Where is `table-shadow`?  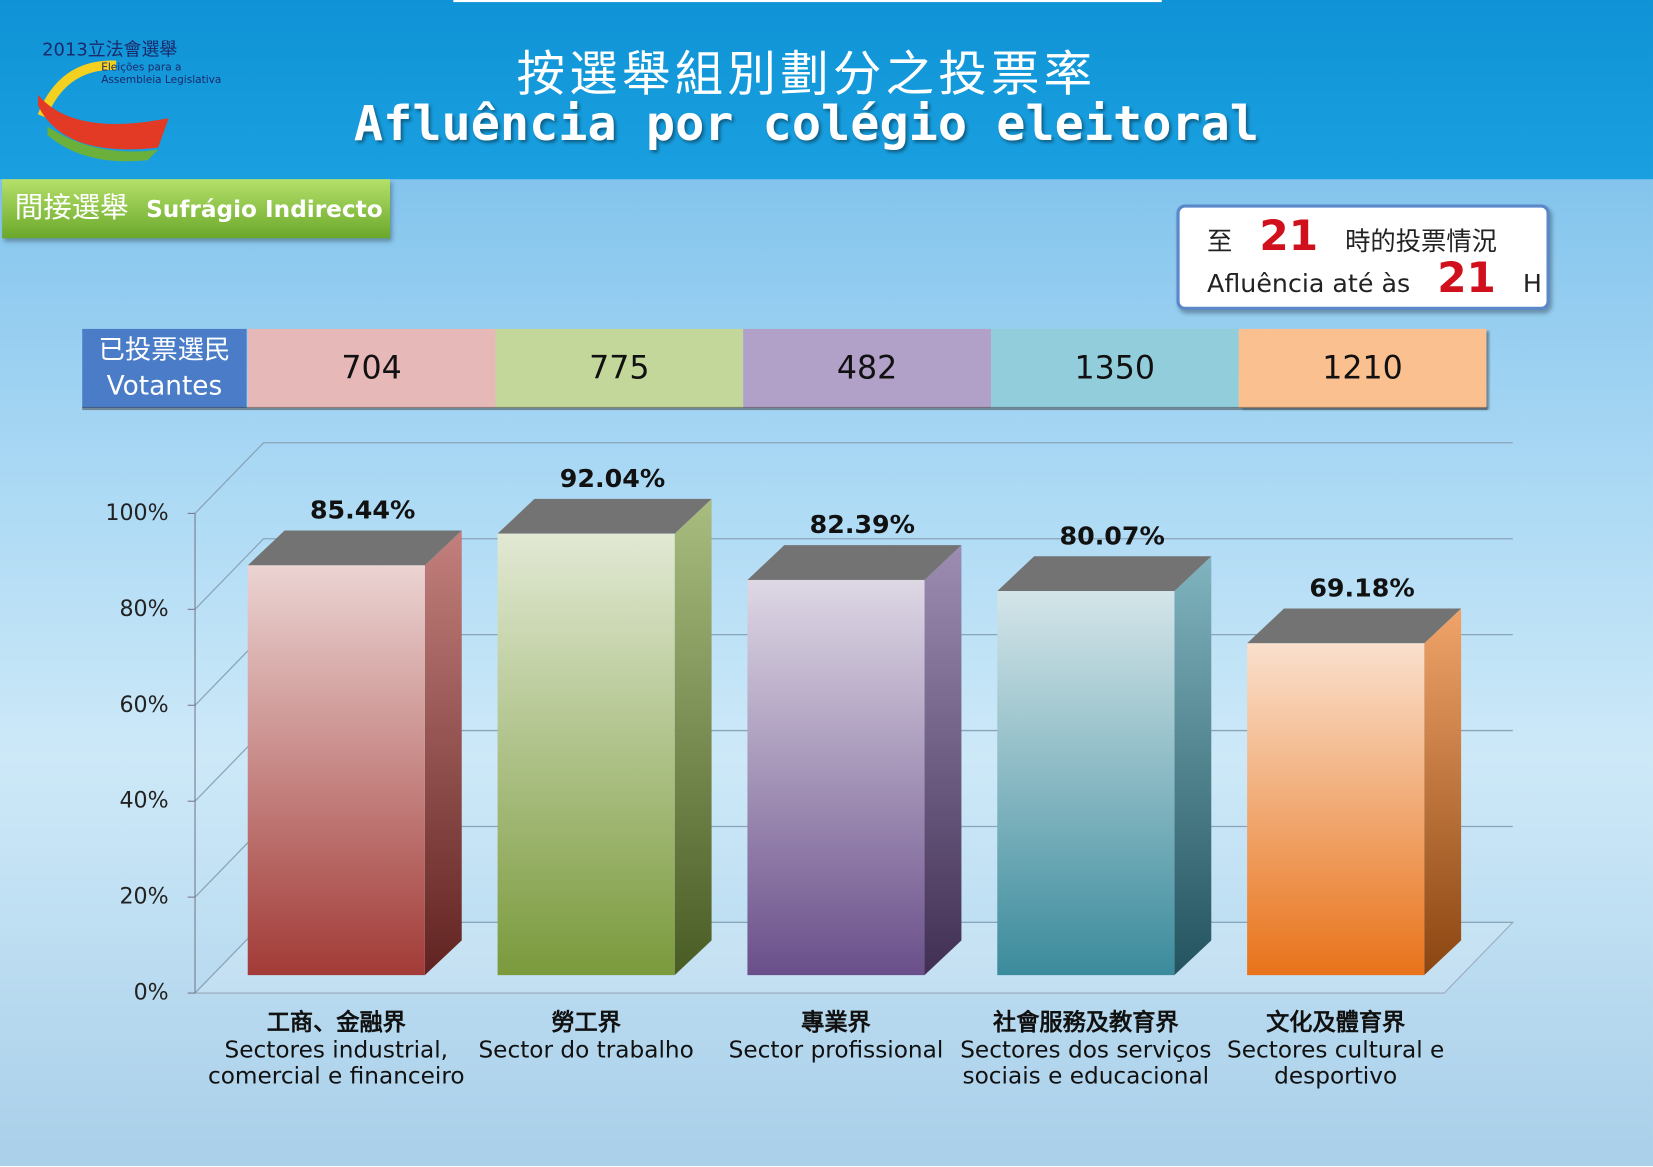 table-shadow is located at coordinates (785, 408).